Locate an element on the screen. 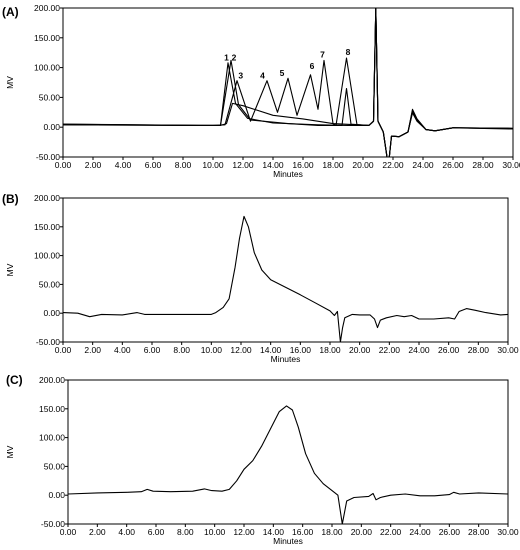  y-tick-label: 150.00 is located at coordinates (47, 227).